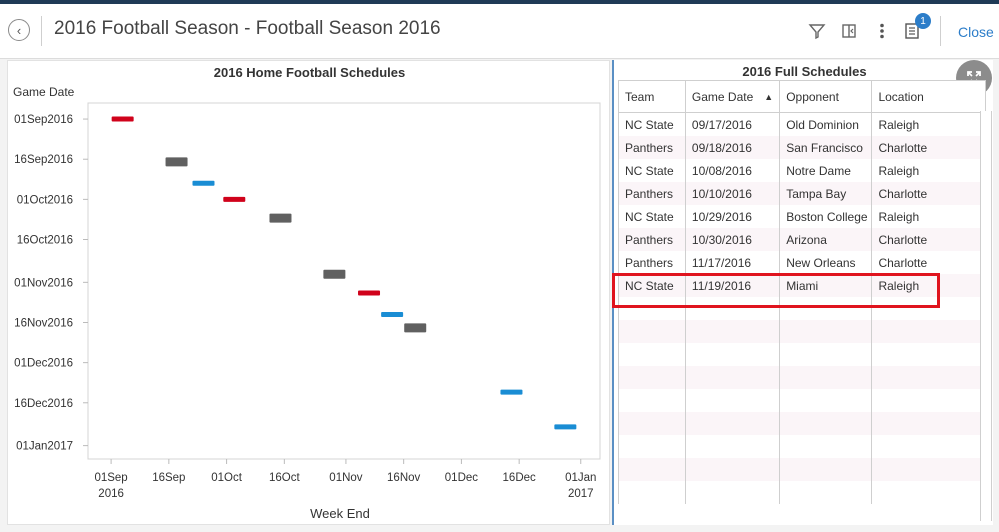 This screenshot has width=999, height=532. What do you see at coordinates (732, 216) in the screenshot?
I see `table-cell: 10/29/2016` at bounding box center [732, 216].